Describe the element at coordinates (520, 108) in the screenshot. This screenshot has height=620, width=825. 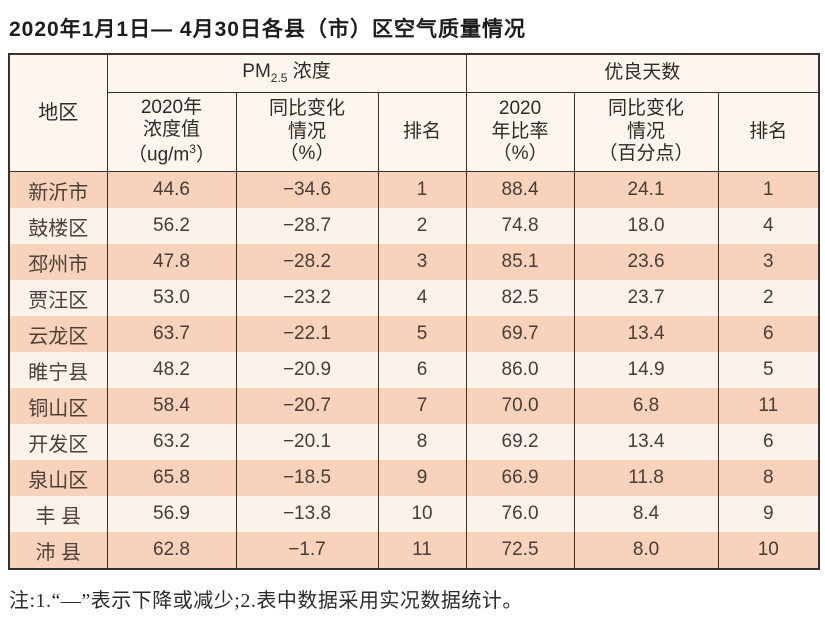
I see `header-line: 2020` at that location.